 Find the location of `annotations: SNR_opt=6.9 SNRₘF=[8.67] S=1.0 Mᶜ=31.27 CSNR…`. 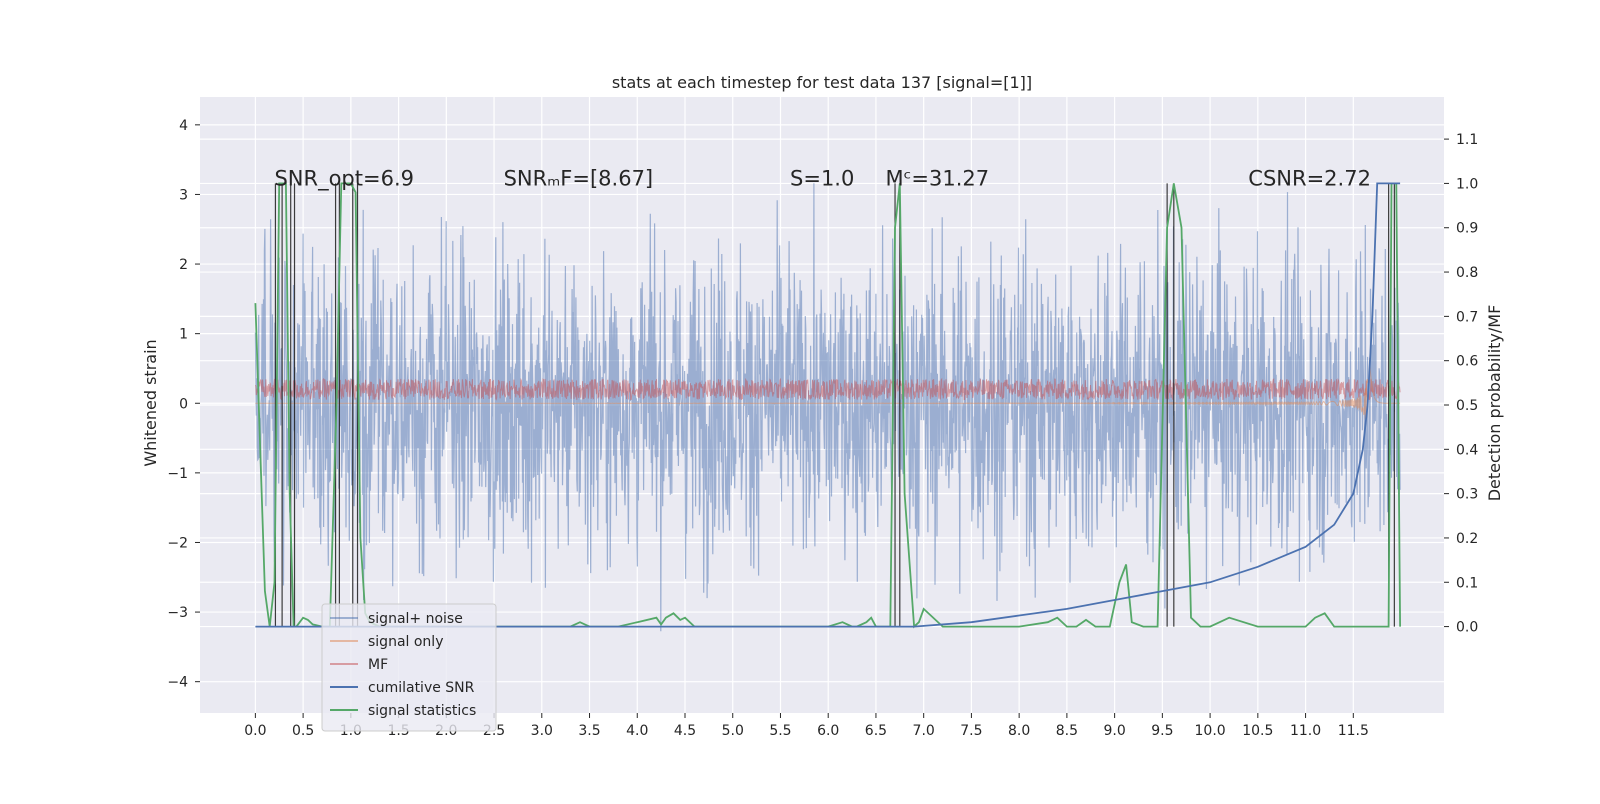

annotations: SNR_opt=6.9 SNRₘF=[8.67] S=1.0 Mᶜ=31.27 CSNR… is located at coordinates (822, 179).